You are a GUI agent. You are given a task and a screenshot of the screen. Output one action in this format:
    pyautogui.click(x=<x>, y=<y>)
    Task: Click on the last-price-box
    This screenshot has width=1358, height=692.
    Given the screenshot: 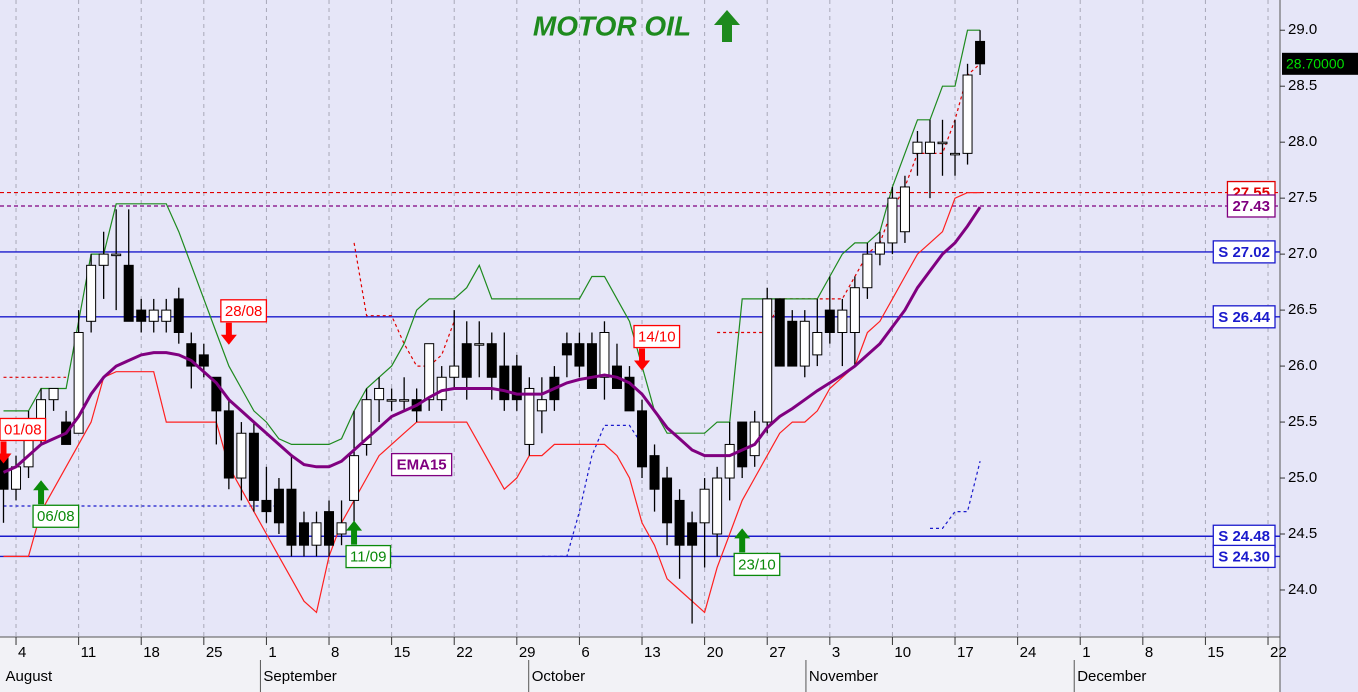 What is the action you would take?
    pyautogui.click(x=1320, y=63)
    